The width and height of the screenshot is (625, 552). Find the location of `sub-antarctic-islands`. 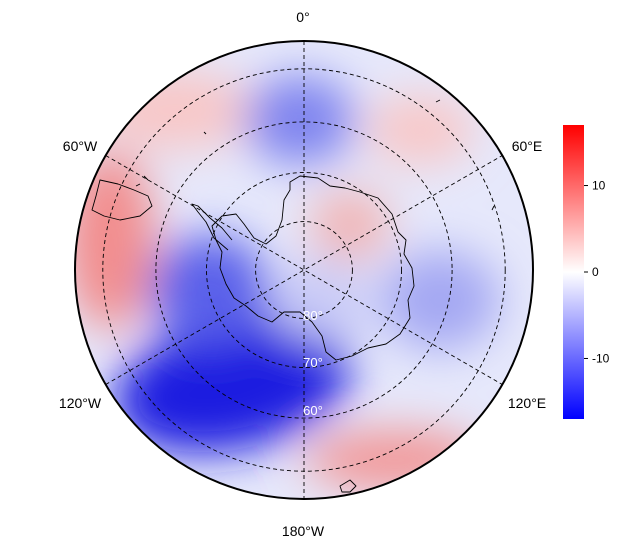

sub-antarctic-islands is located at coordinates (349, 155).